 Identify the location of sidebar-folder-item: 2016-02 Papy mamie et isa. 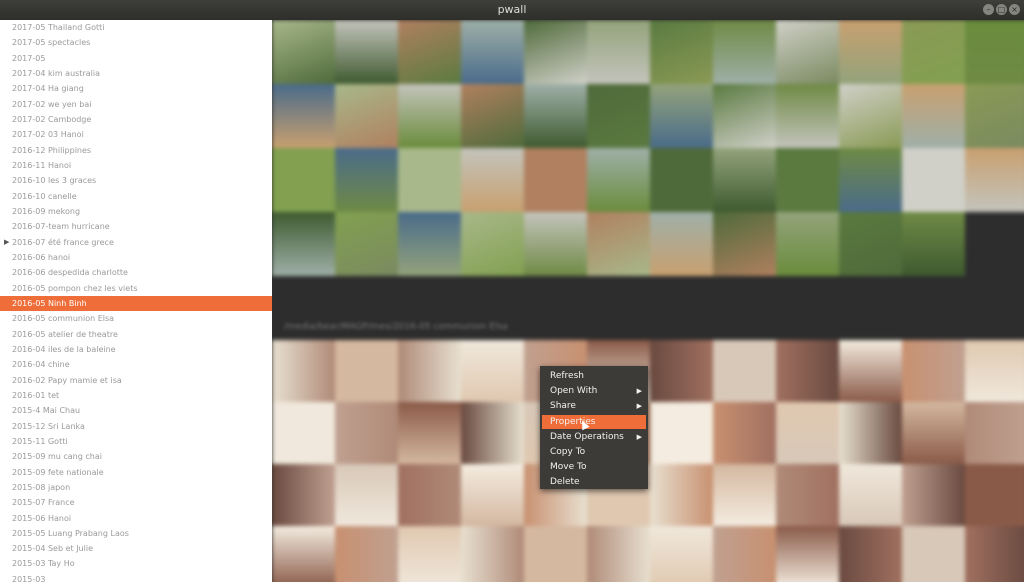
(136, 380).